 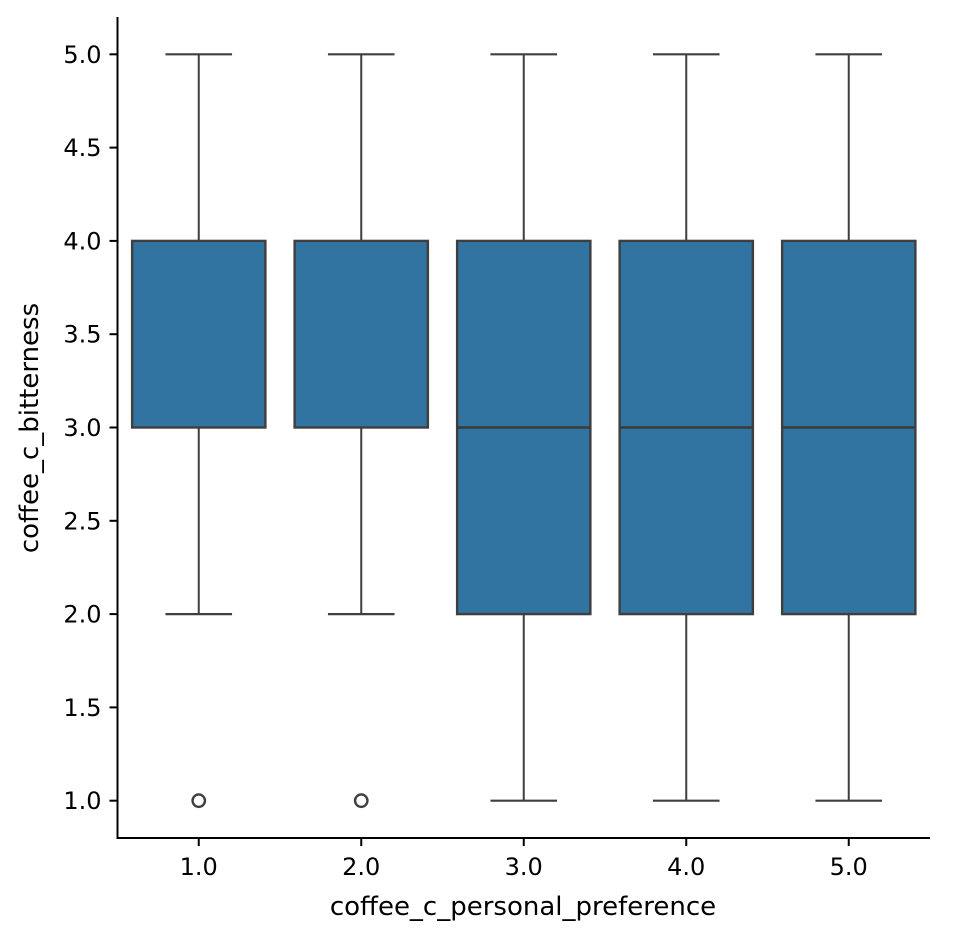 What do you see at coordinates (523, 907) in the screenshot?
I see `x-axis-label: coffee_c_personal_preference` at bounding box center [523, 907].